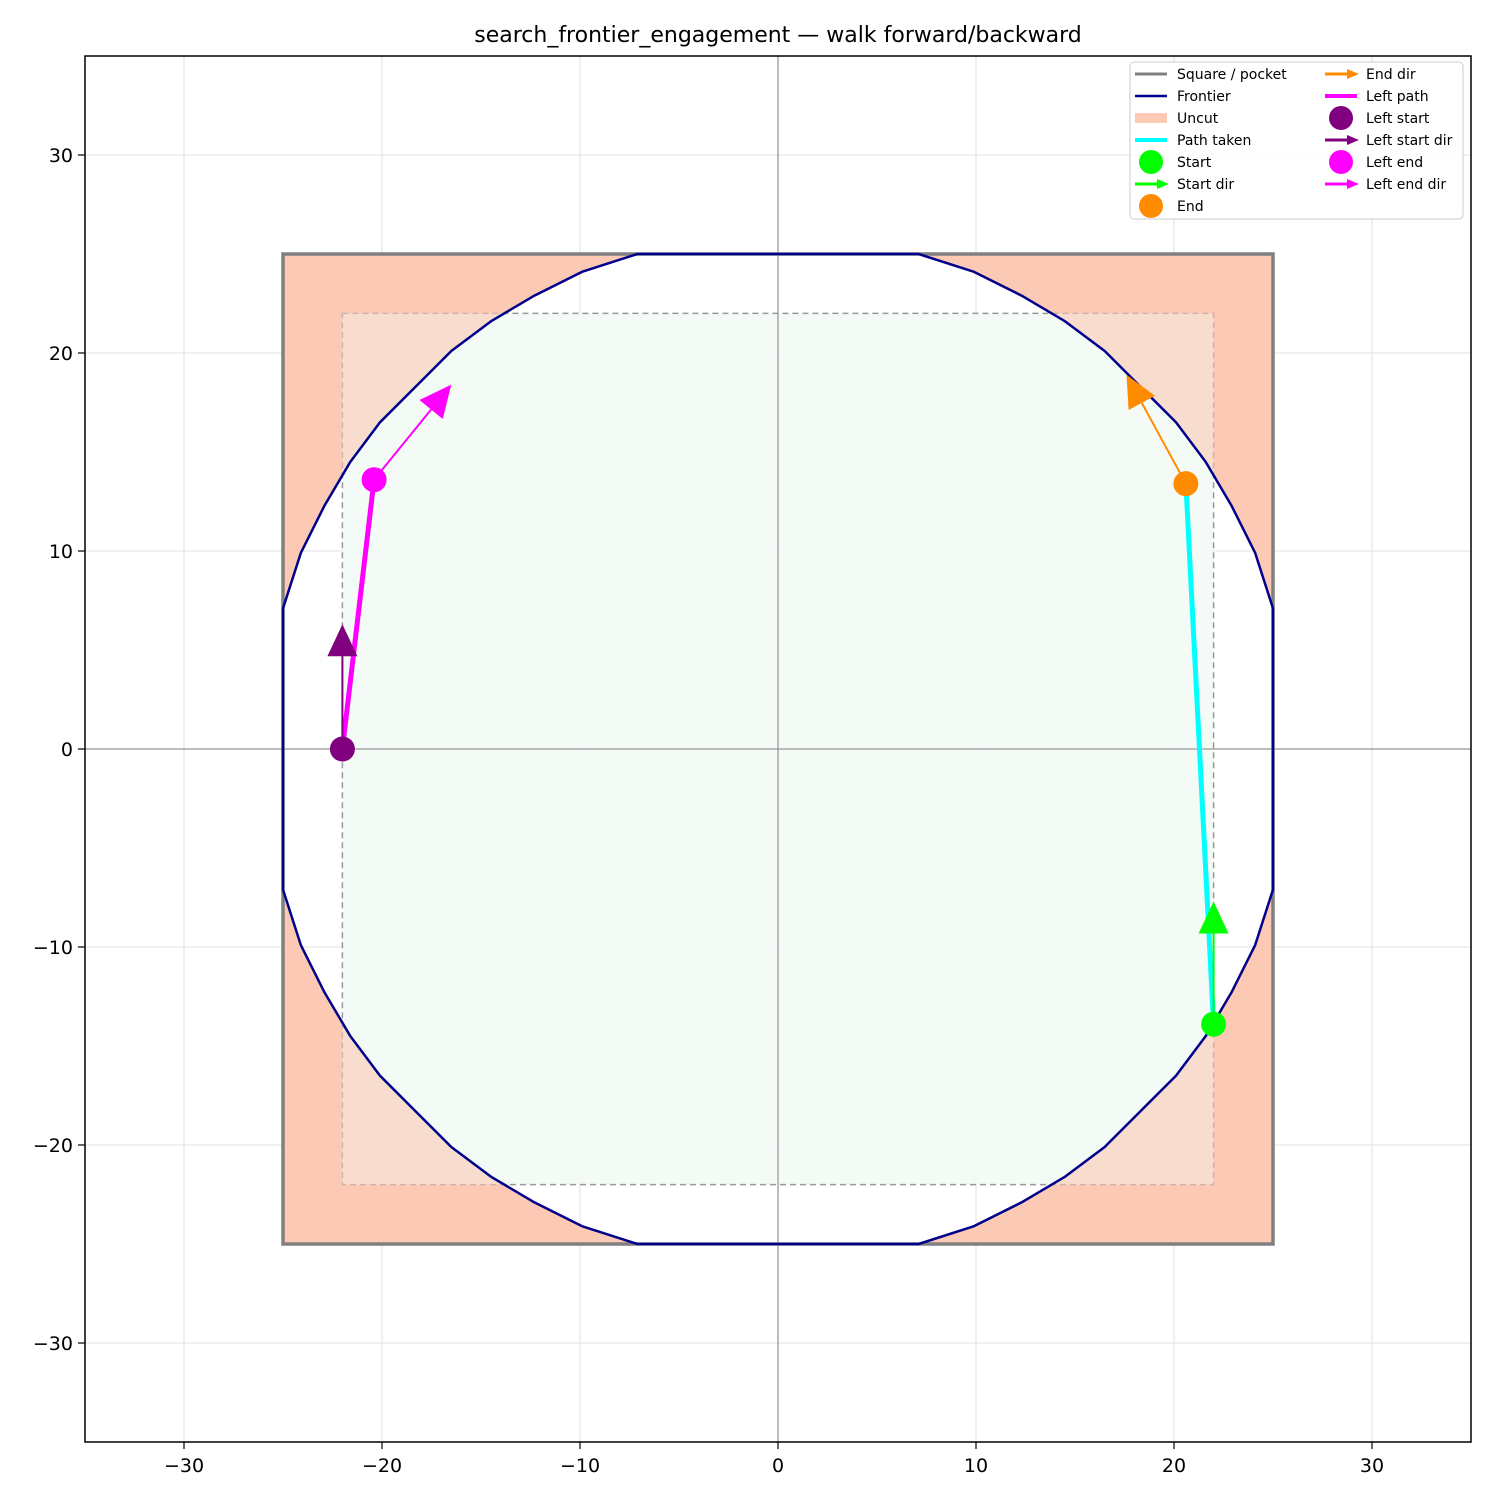 This screenshot has height=1500, width=1500. What do you see at coordinates (53, 1146) in the screenshot?
I see `y-tick-label: −20` at bounding box center [53, 1146].